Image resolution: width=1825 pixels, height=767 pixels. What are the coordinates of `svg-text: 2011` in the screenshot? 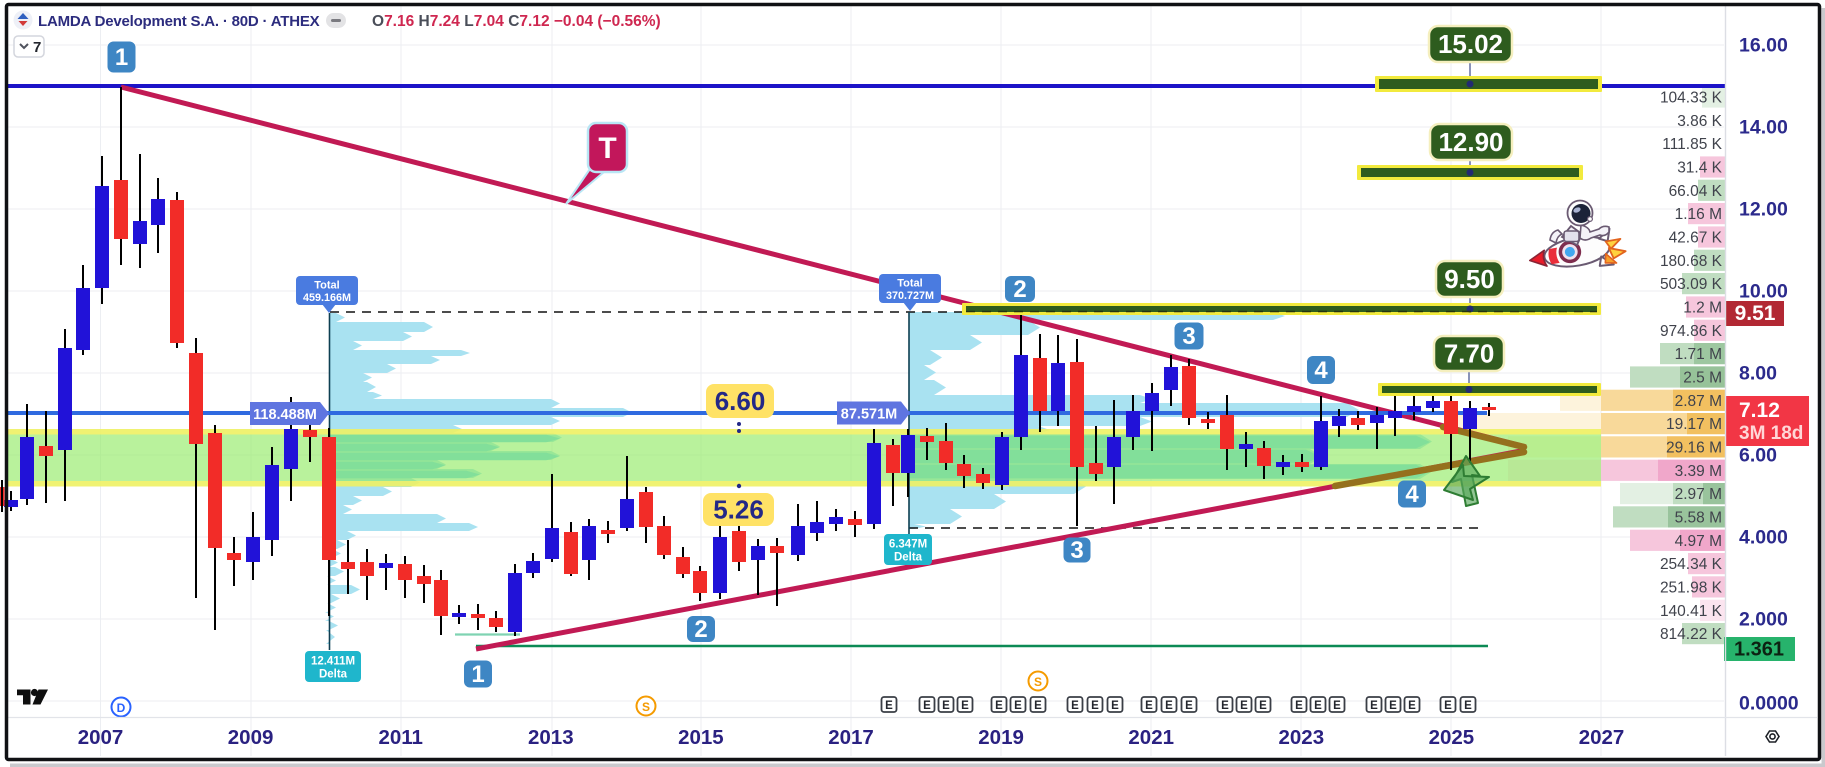 It's located at (400, 737).